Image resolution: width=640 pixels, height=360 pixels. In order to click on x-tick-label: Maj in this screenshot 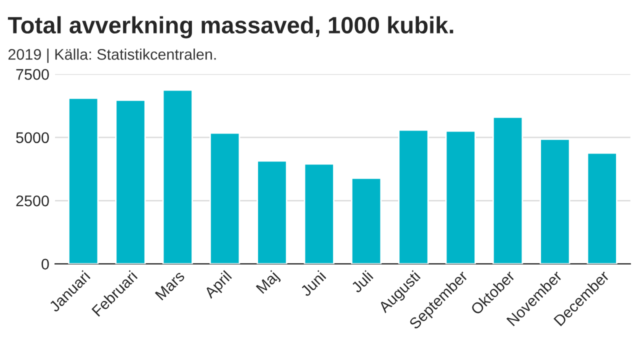, I will do `click(268, 283)`.